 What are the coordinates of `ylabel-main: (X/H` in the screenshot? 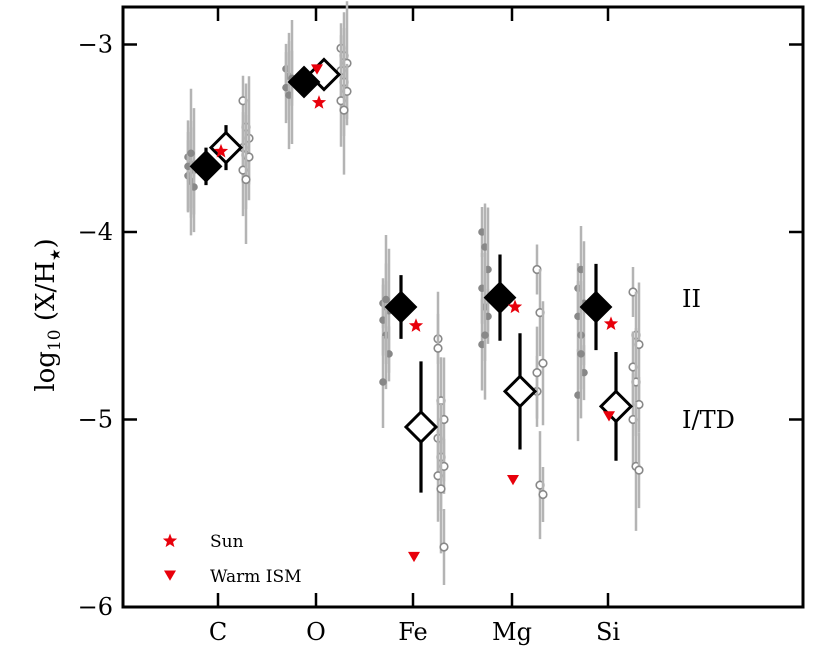 It's located at (46, 295).